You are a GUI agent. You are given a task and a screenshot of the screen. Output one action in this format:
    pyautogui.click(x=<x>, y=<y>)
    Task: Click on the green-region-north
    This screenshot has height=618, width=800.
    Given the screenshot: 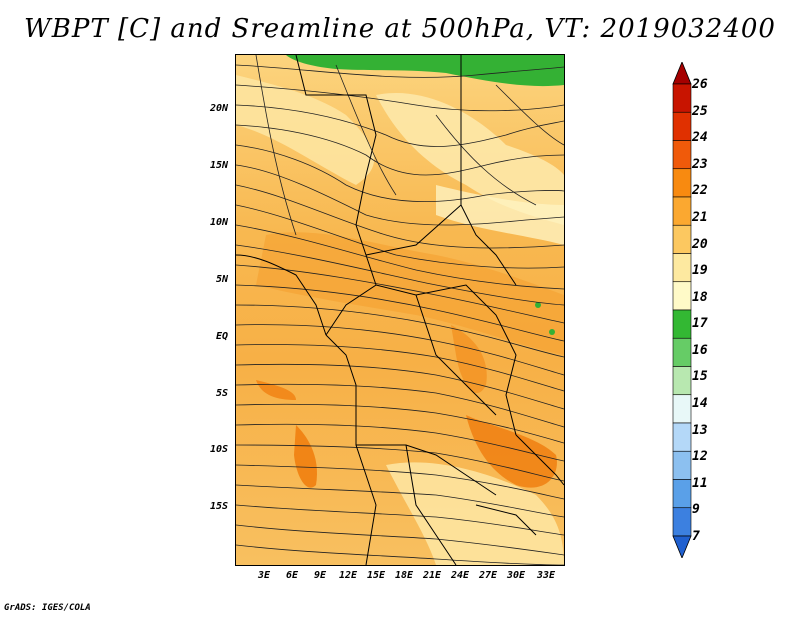 What is the action you would take?
    pyautogui.click(x=425, y=71)
    